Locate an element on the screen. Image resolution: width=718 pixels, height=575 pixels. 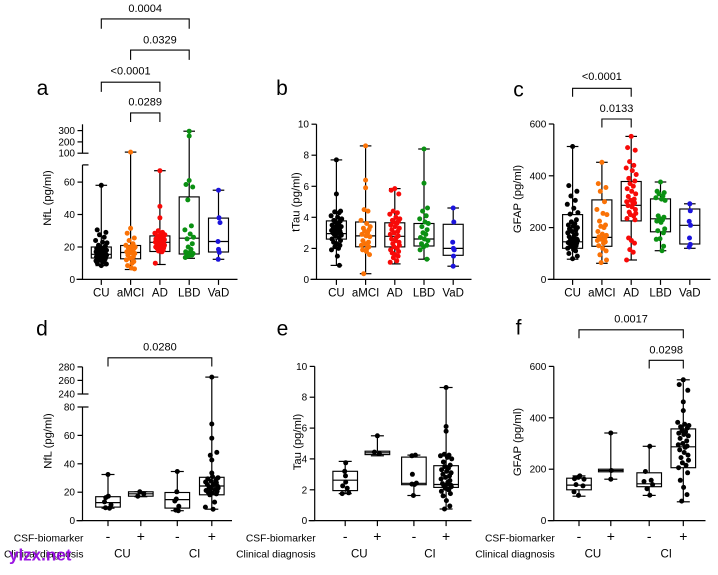
svg-text: ylzx.net is located at coordinates (40, 555).